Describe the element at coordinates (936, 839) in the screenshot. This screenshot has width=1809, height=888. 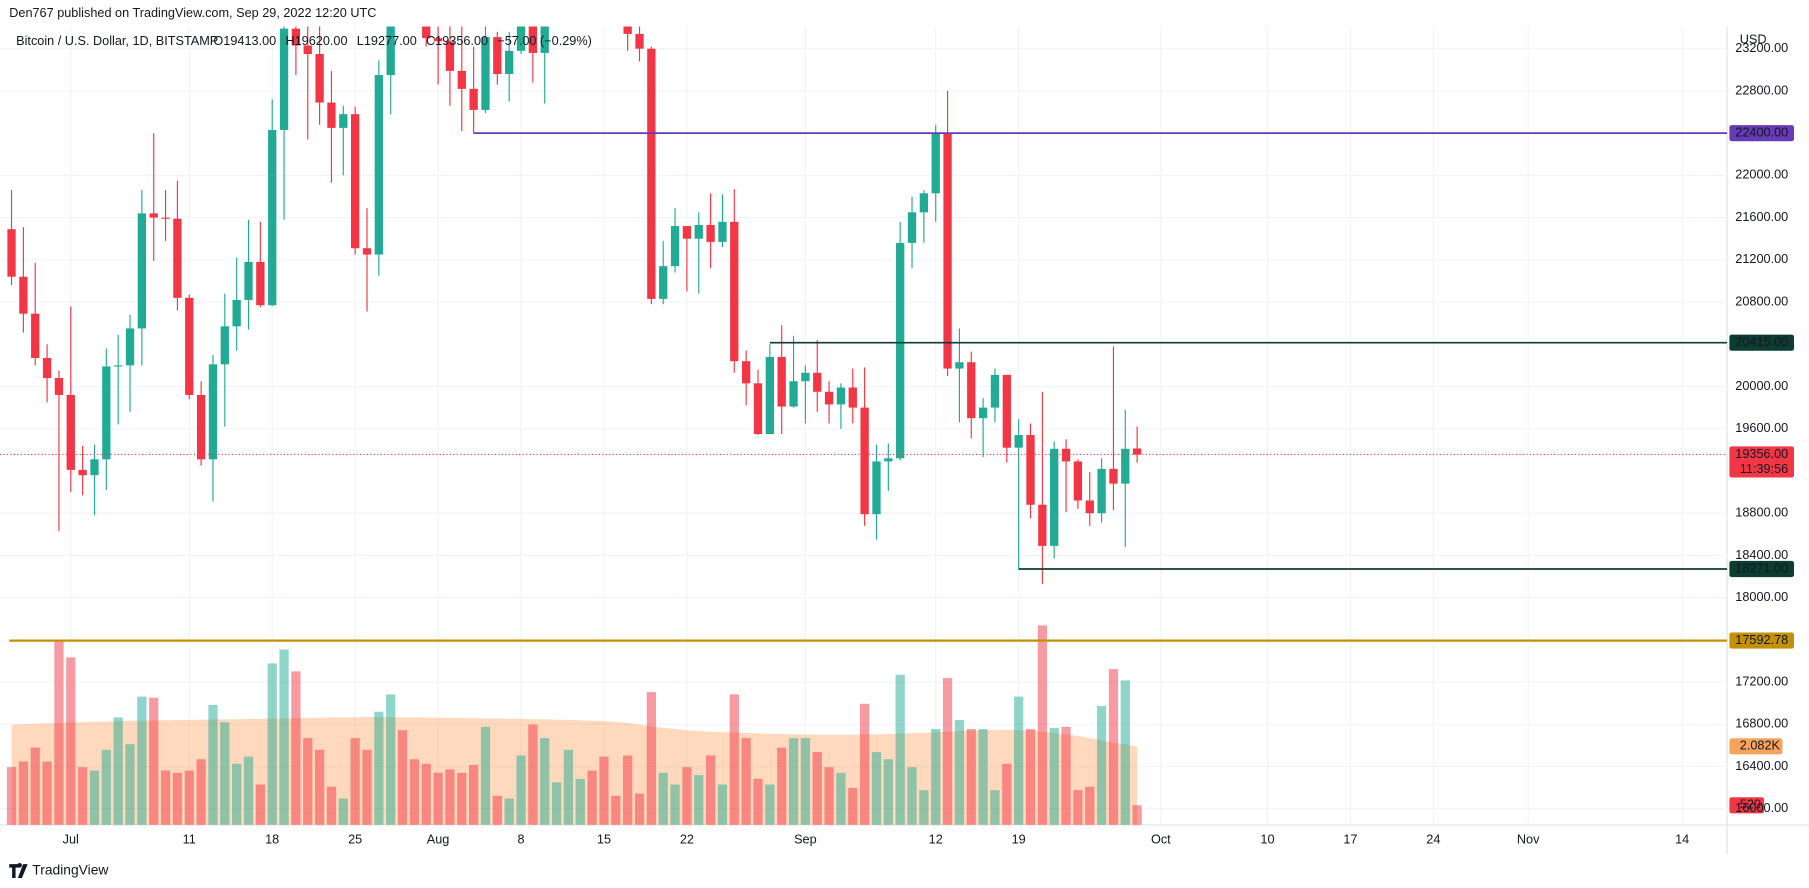
I see `x-tick-label: 12` at that location.